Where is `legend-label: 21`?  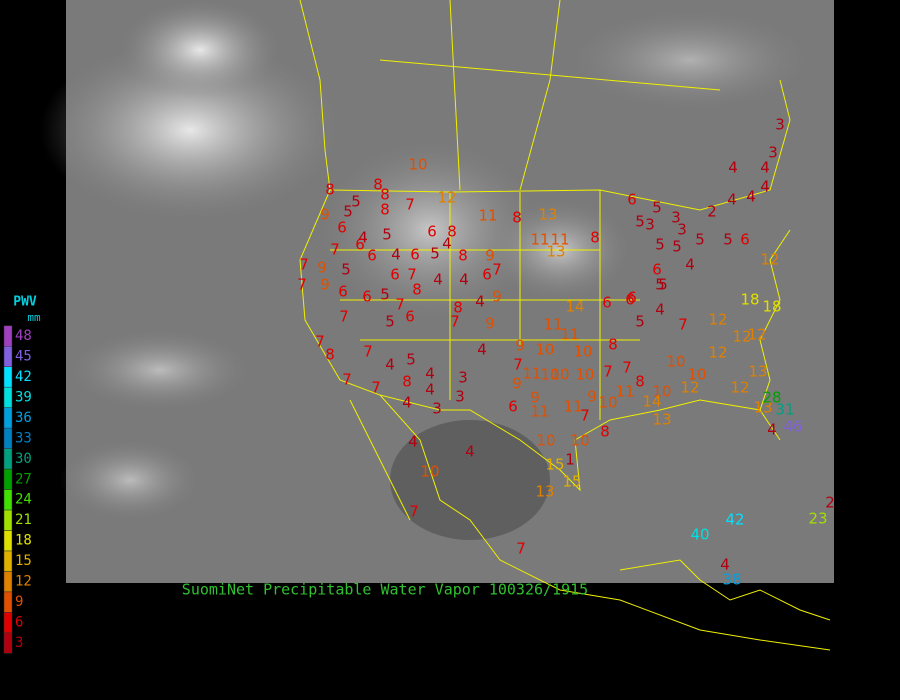
legend-label: 21 is located at coordinates (23, 520).